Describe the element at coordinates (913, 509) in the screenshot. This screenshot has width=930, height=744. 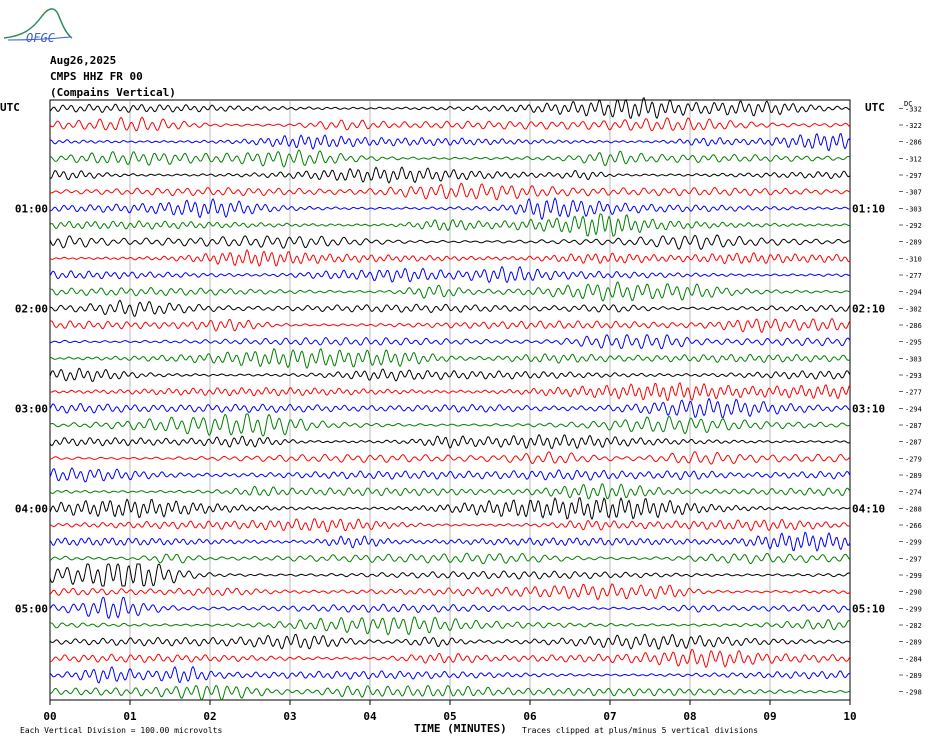
I see `dc-offset-label: -288` at that location.